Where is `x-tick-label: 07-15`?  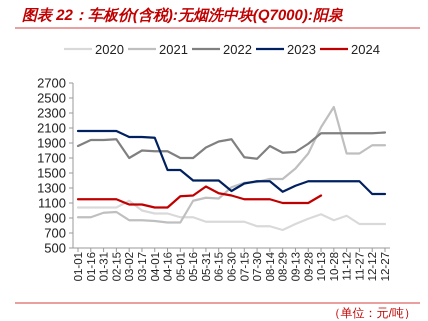
x-tick-label: 07-15 is located at coordinates (245, 267).